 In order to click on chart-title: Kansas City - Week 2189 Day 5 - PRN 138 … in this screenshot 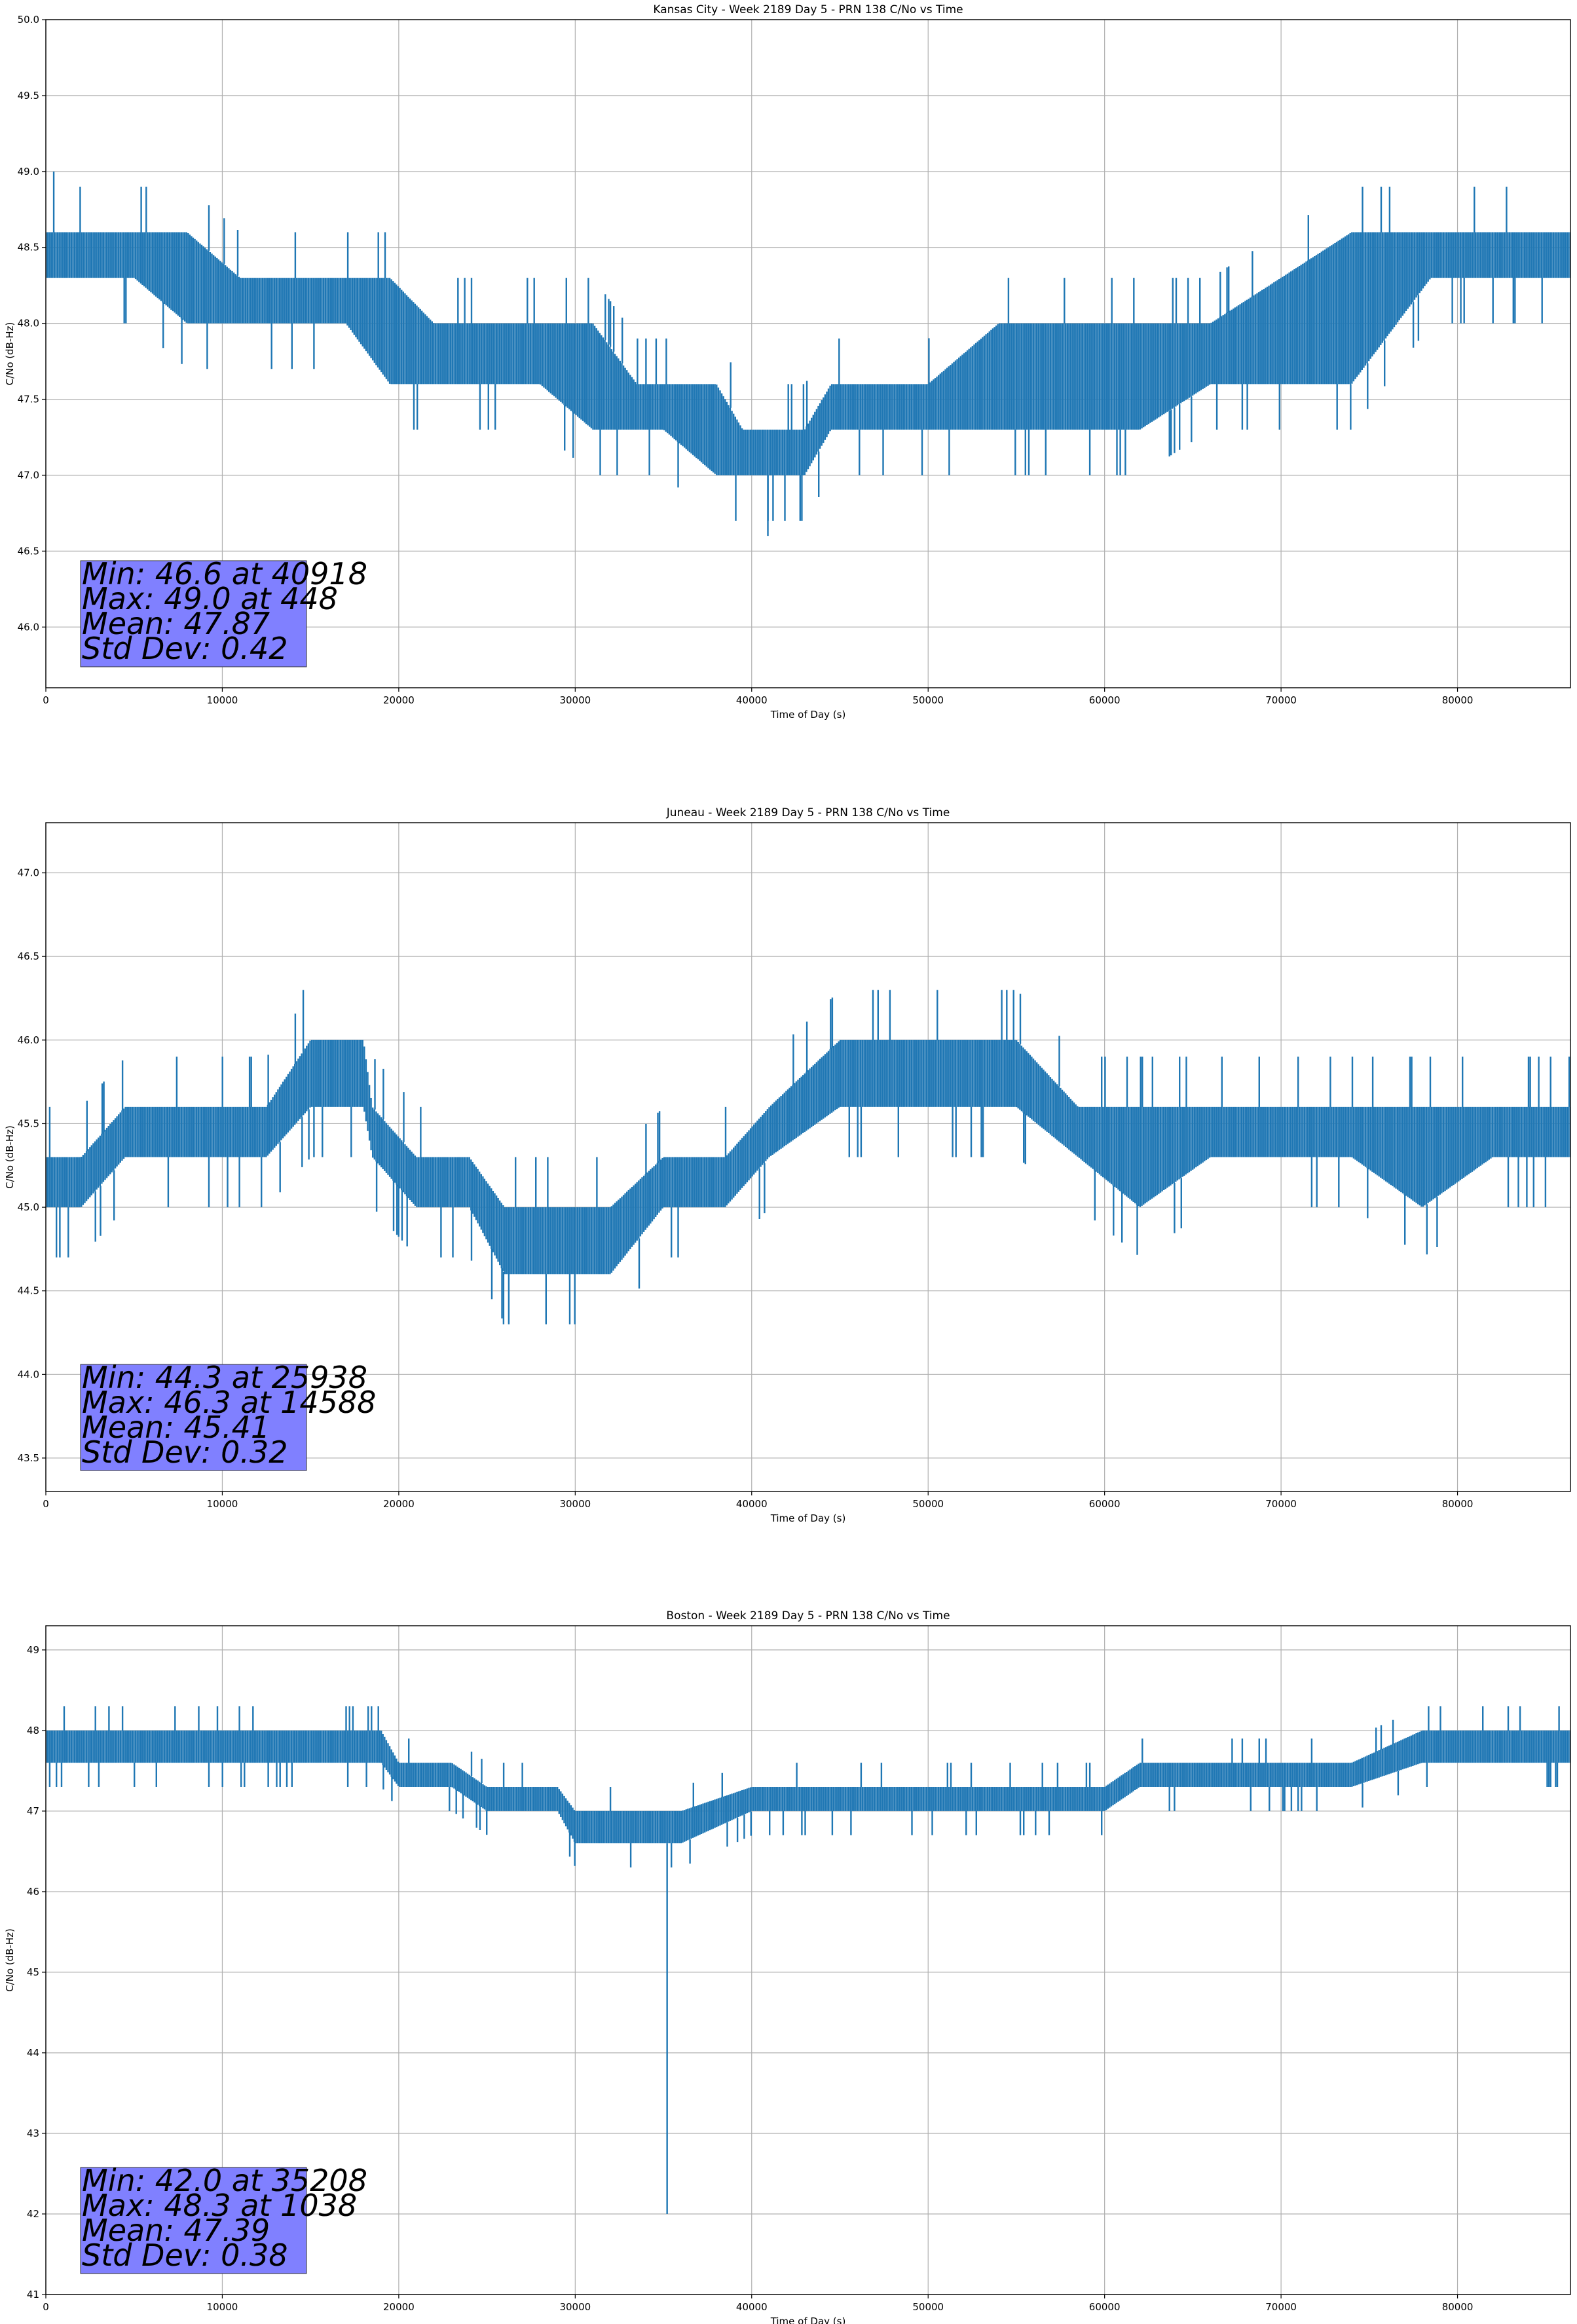, I will do `click(808, 9)`.